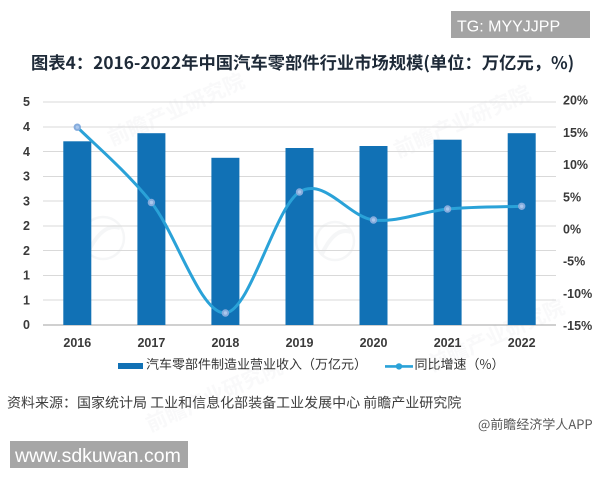 This screenshot has height=480, width=600. Describe the element at coordinates (97, 456) in the screenshot. I see `svg-text: www.sdkuwan.com` at that location.